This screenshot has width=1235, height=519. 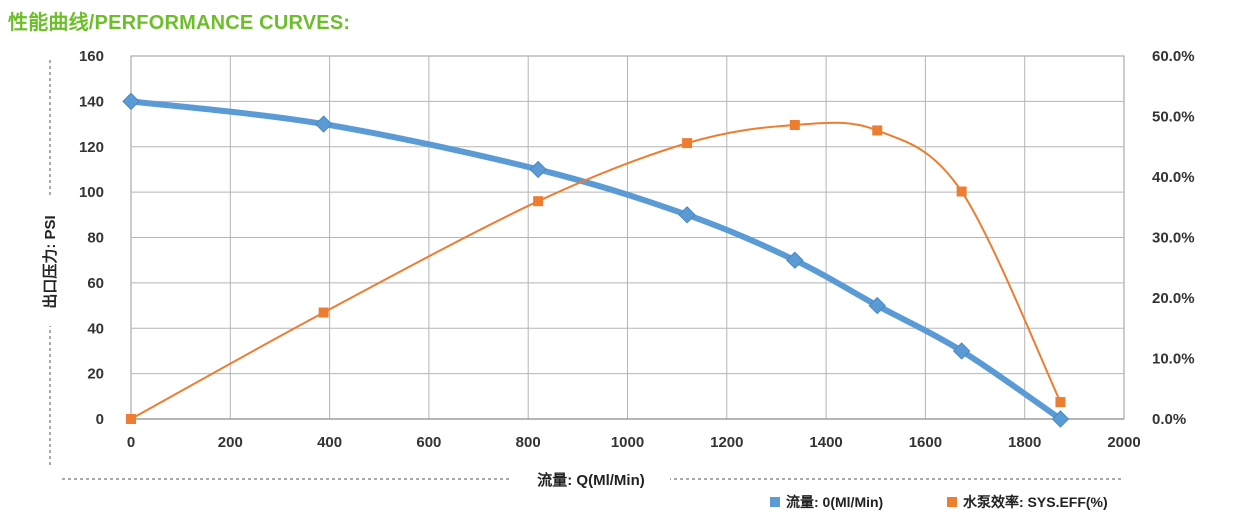 What do you see at coordinates (925, 442) in the screenshot?
I see `x-tick-label: 1600` at bounding box center [925, 442].